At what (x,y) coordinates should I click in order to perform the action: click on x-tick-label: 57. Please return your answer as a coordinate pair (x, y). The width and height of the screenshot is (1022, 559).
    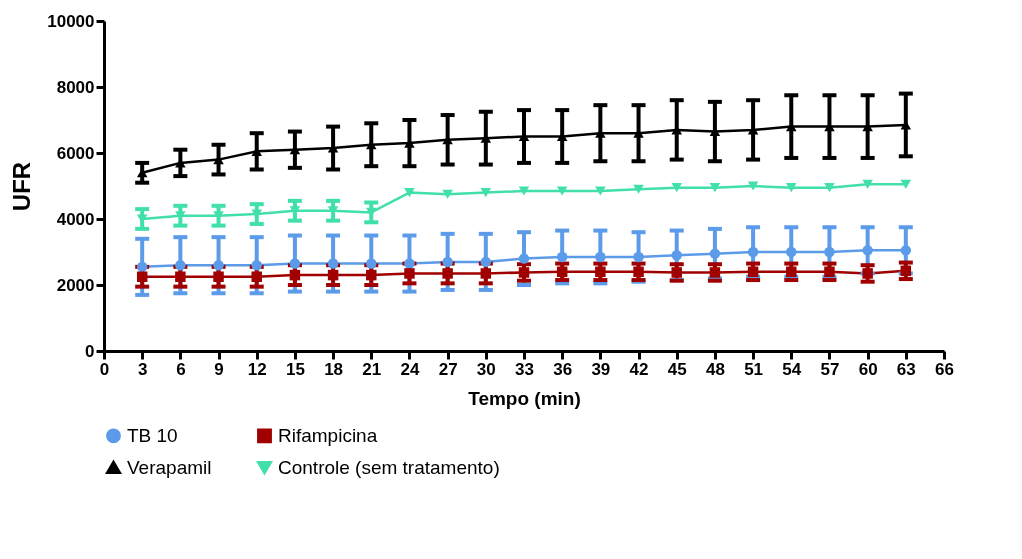
    Looking at the image, I should click on (830, 369).